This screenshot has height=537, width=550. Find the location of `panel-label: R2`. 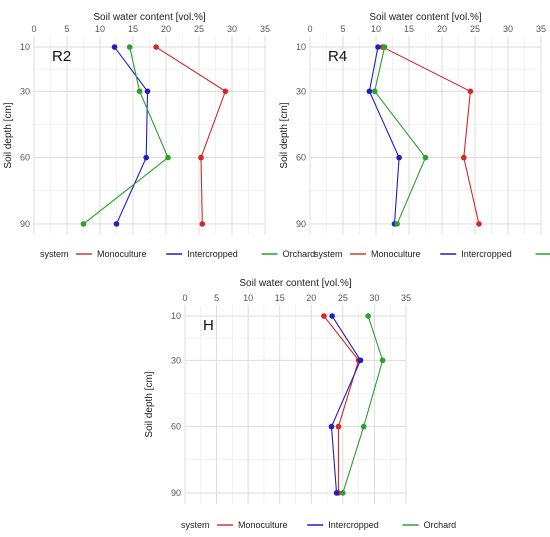

panel-label: R2 is located at coordinates (61, 56).